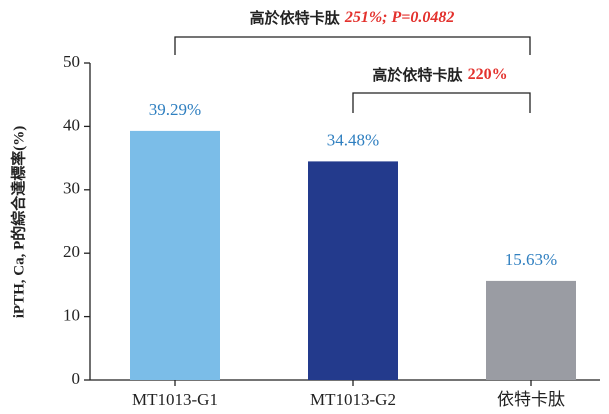  I want to click on y-tick-label: 20, so click(71, 251).